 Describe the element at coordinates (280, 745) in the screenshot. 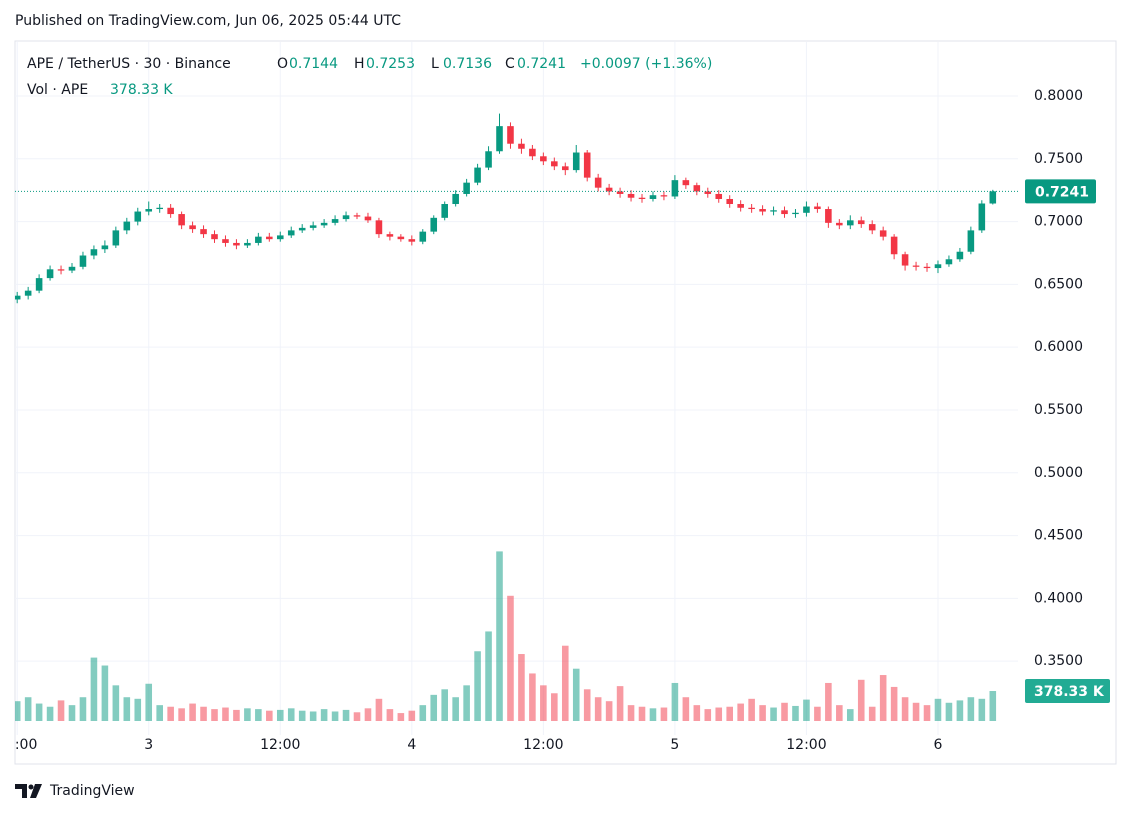

I see `x-tick-label: 12:00` at that location.